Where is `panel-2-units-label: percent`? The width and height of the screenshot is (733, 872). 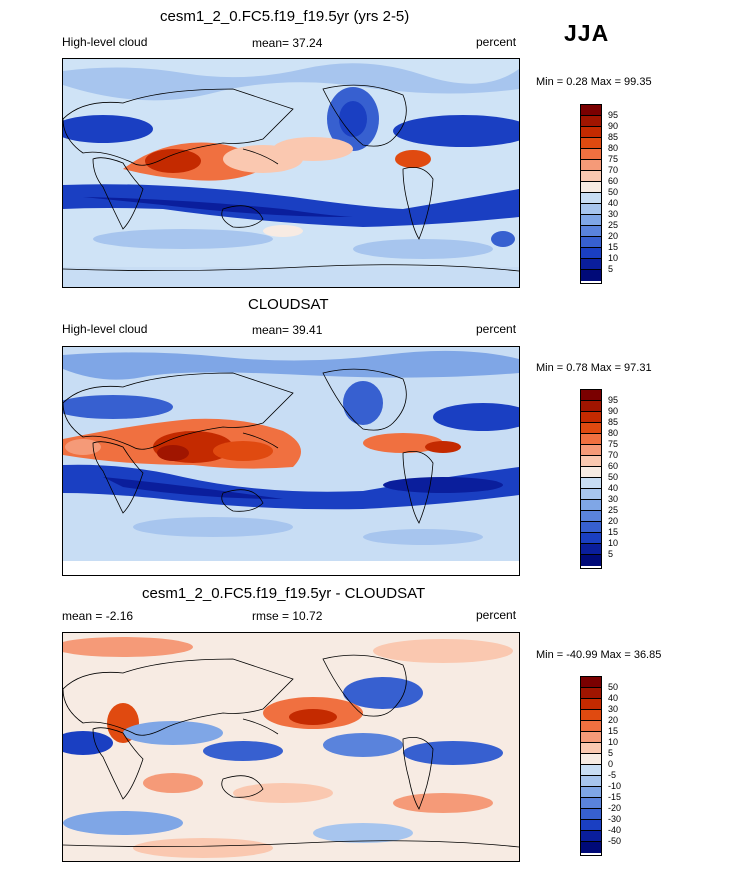
panel-2-units-label: percent is located at coordinates (496, 329).